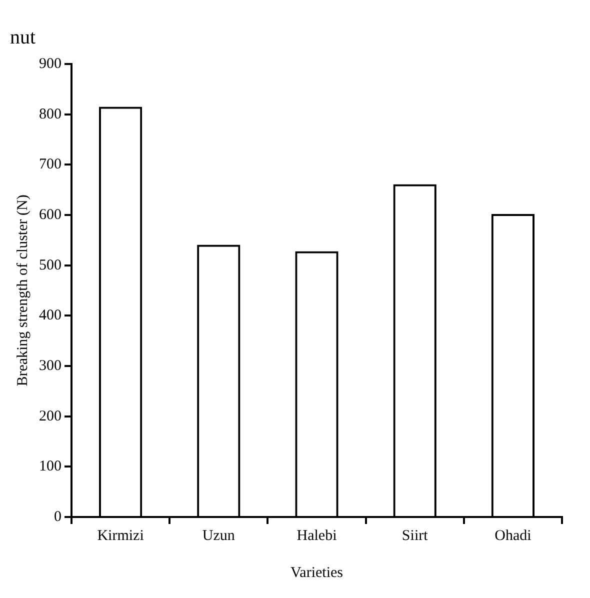 The image size is (590, 598). What do you see at coordinates (50, 316) in the screenshot?
I see `y-tick-label: 400` at bounding box center [50, 316].